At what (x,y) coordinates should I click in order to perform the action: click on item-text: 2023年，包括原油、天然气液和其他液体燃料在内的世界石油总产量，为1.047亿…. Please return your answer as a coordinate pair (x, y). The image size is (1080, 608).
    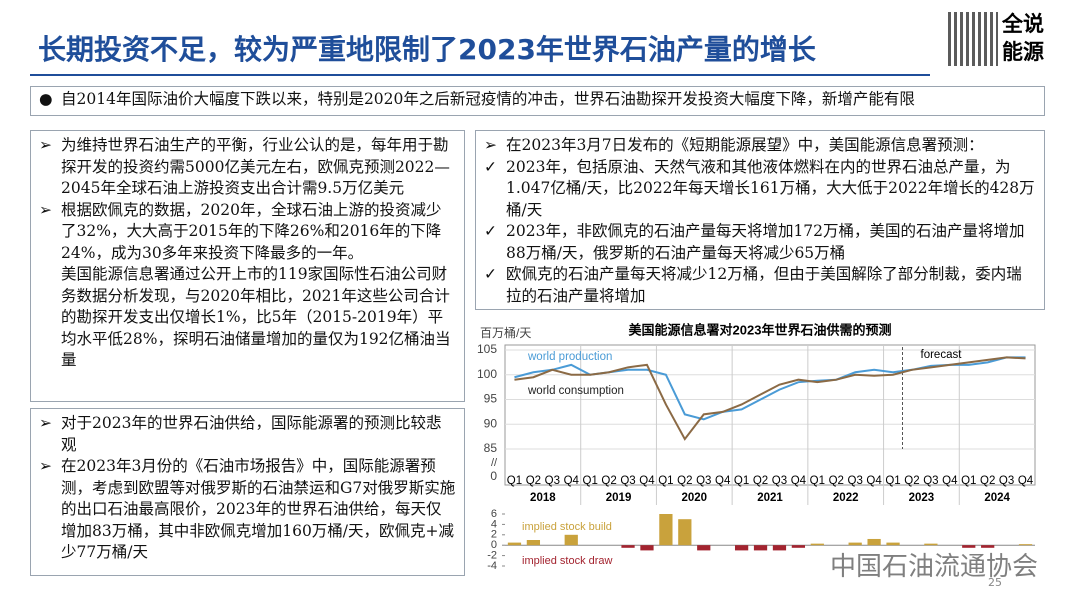
    Looking at the image, I should click on (770, 188).